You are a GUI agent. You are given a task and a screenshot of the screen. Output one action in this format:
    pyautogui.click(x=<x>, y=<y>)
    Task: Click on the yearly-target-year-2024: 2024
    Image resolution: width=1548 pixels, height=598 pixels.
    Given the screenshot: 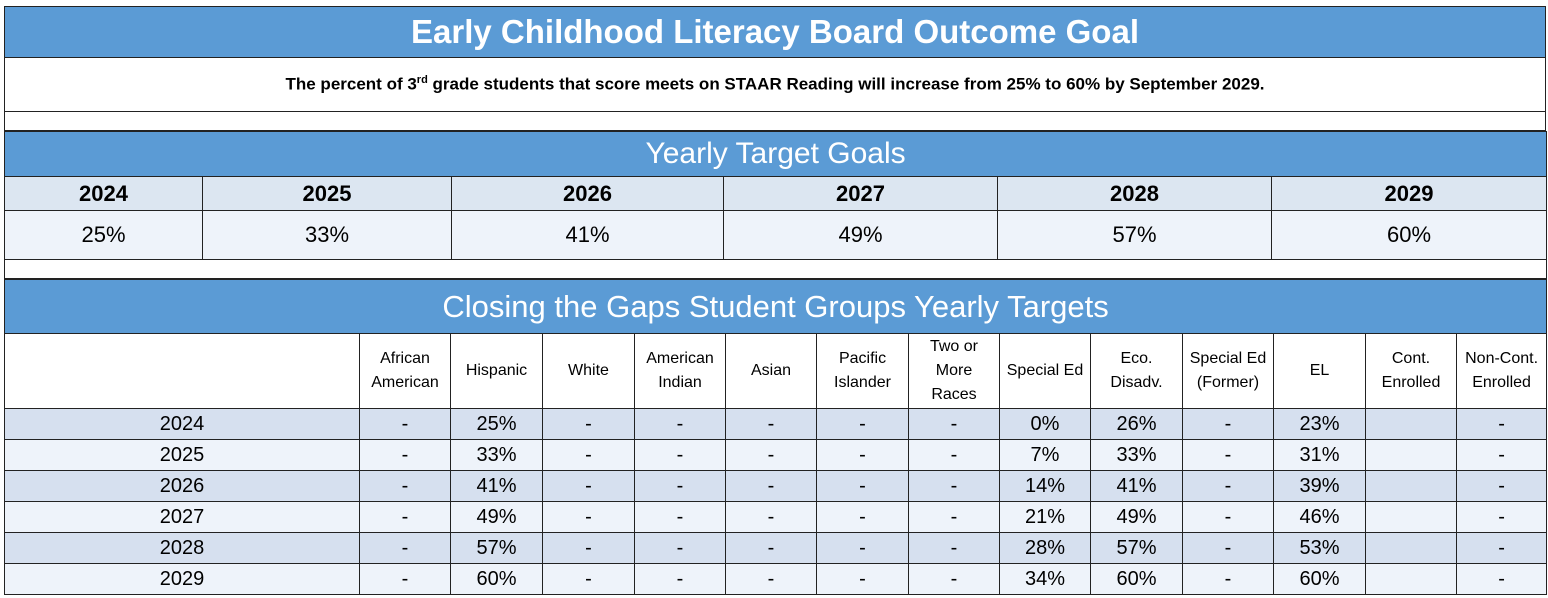 What is the action you would take?
    pyautogui.click(x=103, y=193)
    